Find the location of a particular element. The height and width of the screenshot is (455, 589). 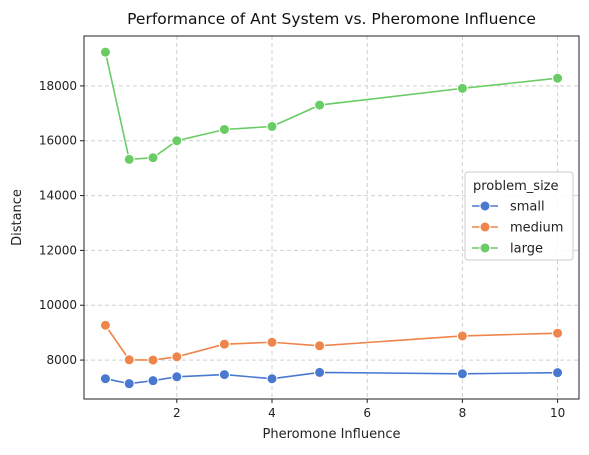

legend-label: medium is located at coordinates (536, 228).